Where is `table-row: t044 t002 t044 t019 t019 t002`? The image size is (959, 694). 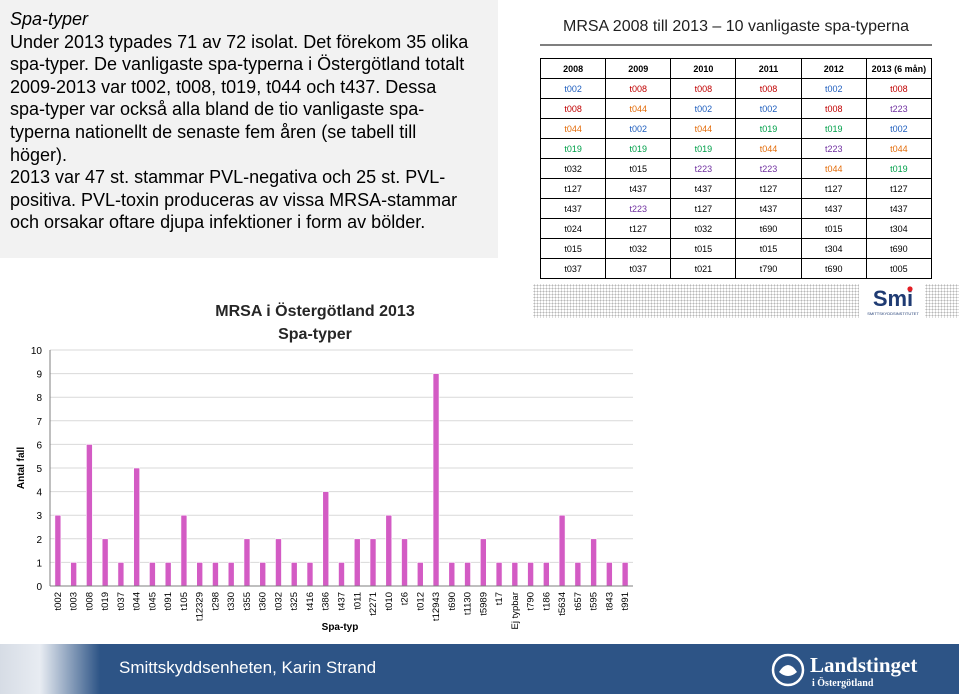
table-row: t044 t002 t044 t019 t019 t002 is located at coordinates (736, 128).